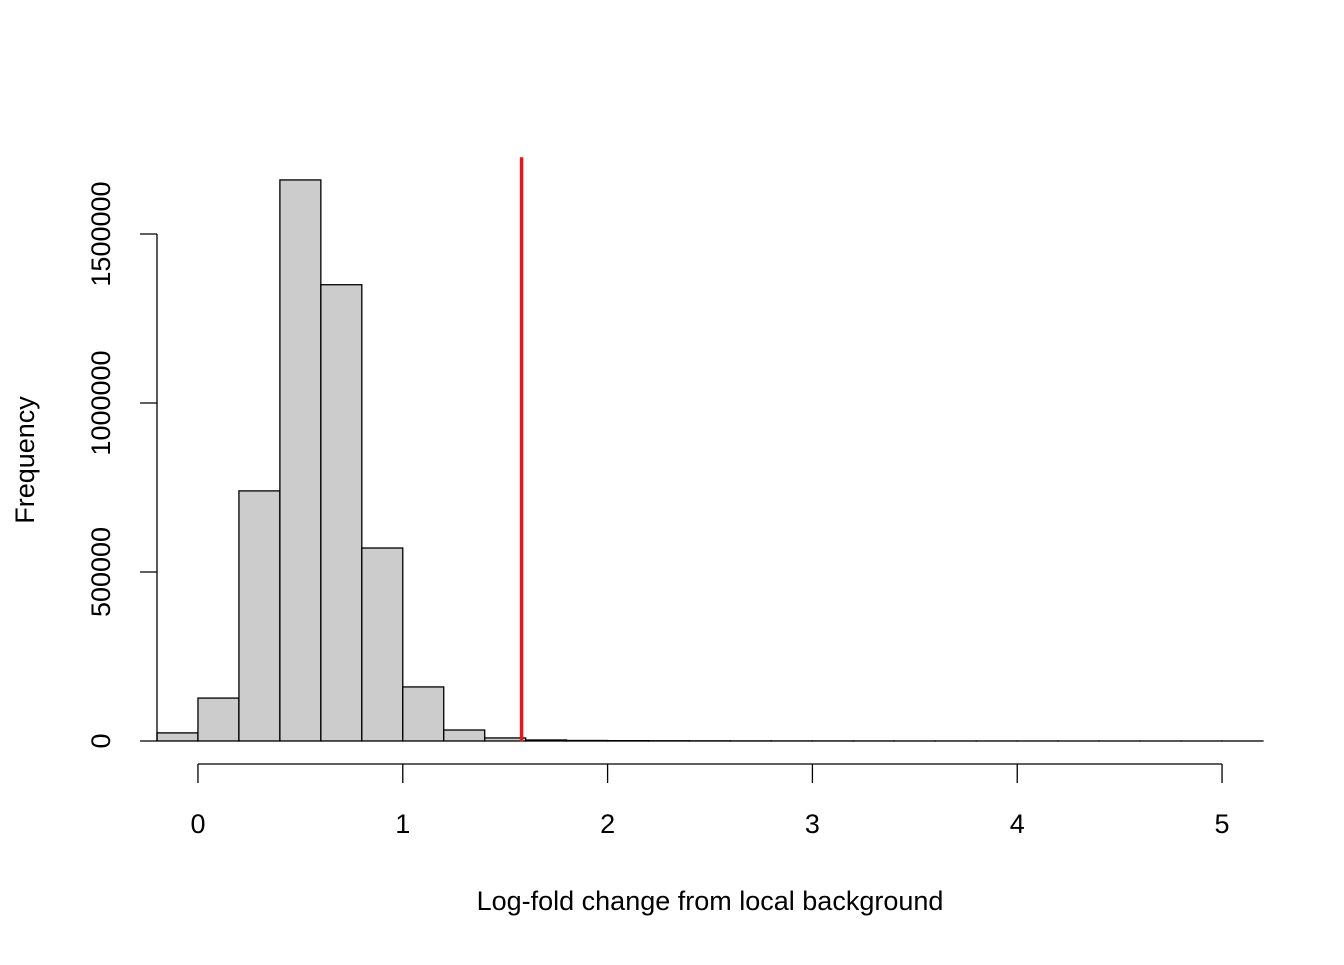 This screenshot has height=965, width=1344. Describe the element at coordinates (607, 824) in the screenshot. I see `x-tick-label: 2` at that location.